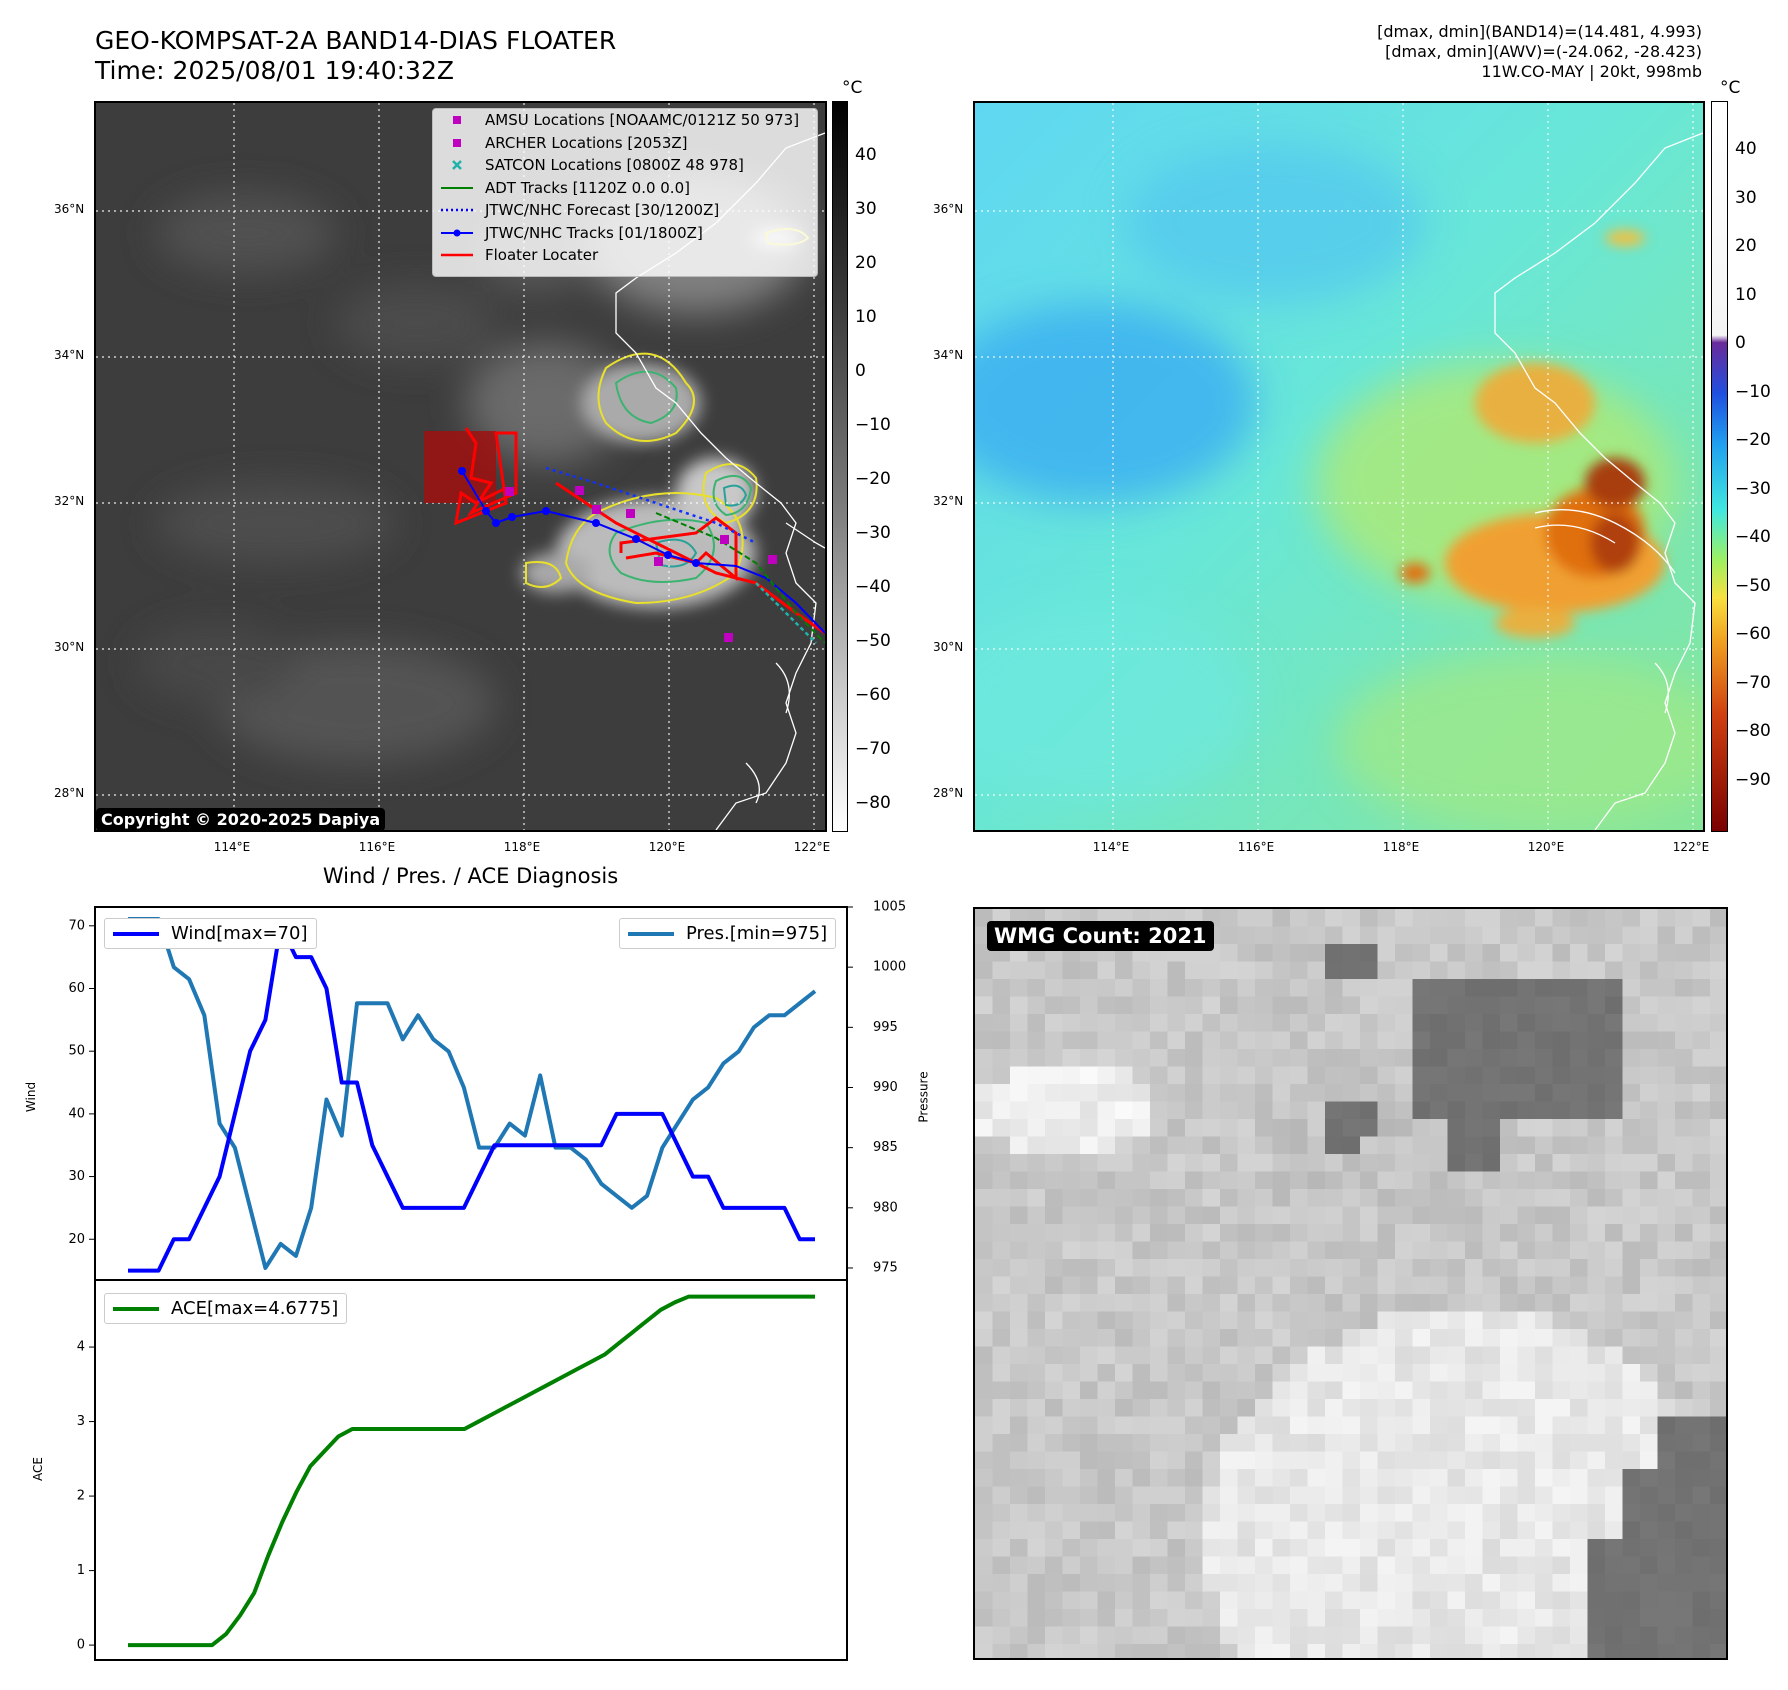 Image resolution: width=1788 pixels, height=1690 pixels. What do you see at coordinates (873, 533) in the screenshot?
I see `ir-colorbar-tick: −30` at bounding box center [873, 533].